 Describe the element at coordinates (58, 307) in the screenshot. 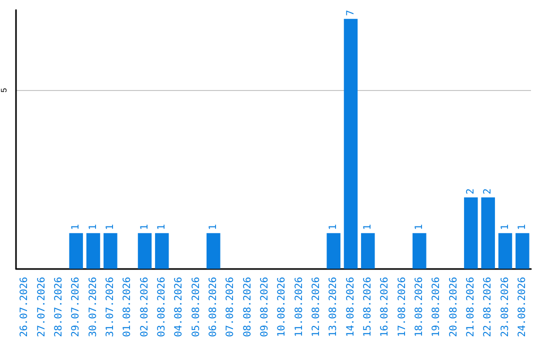

I see `x-tick-label: 28.07.2026` at that location.